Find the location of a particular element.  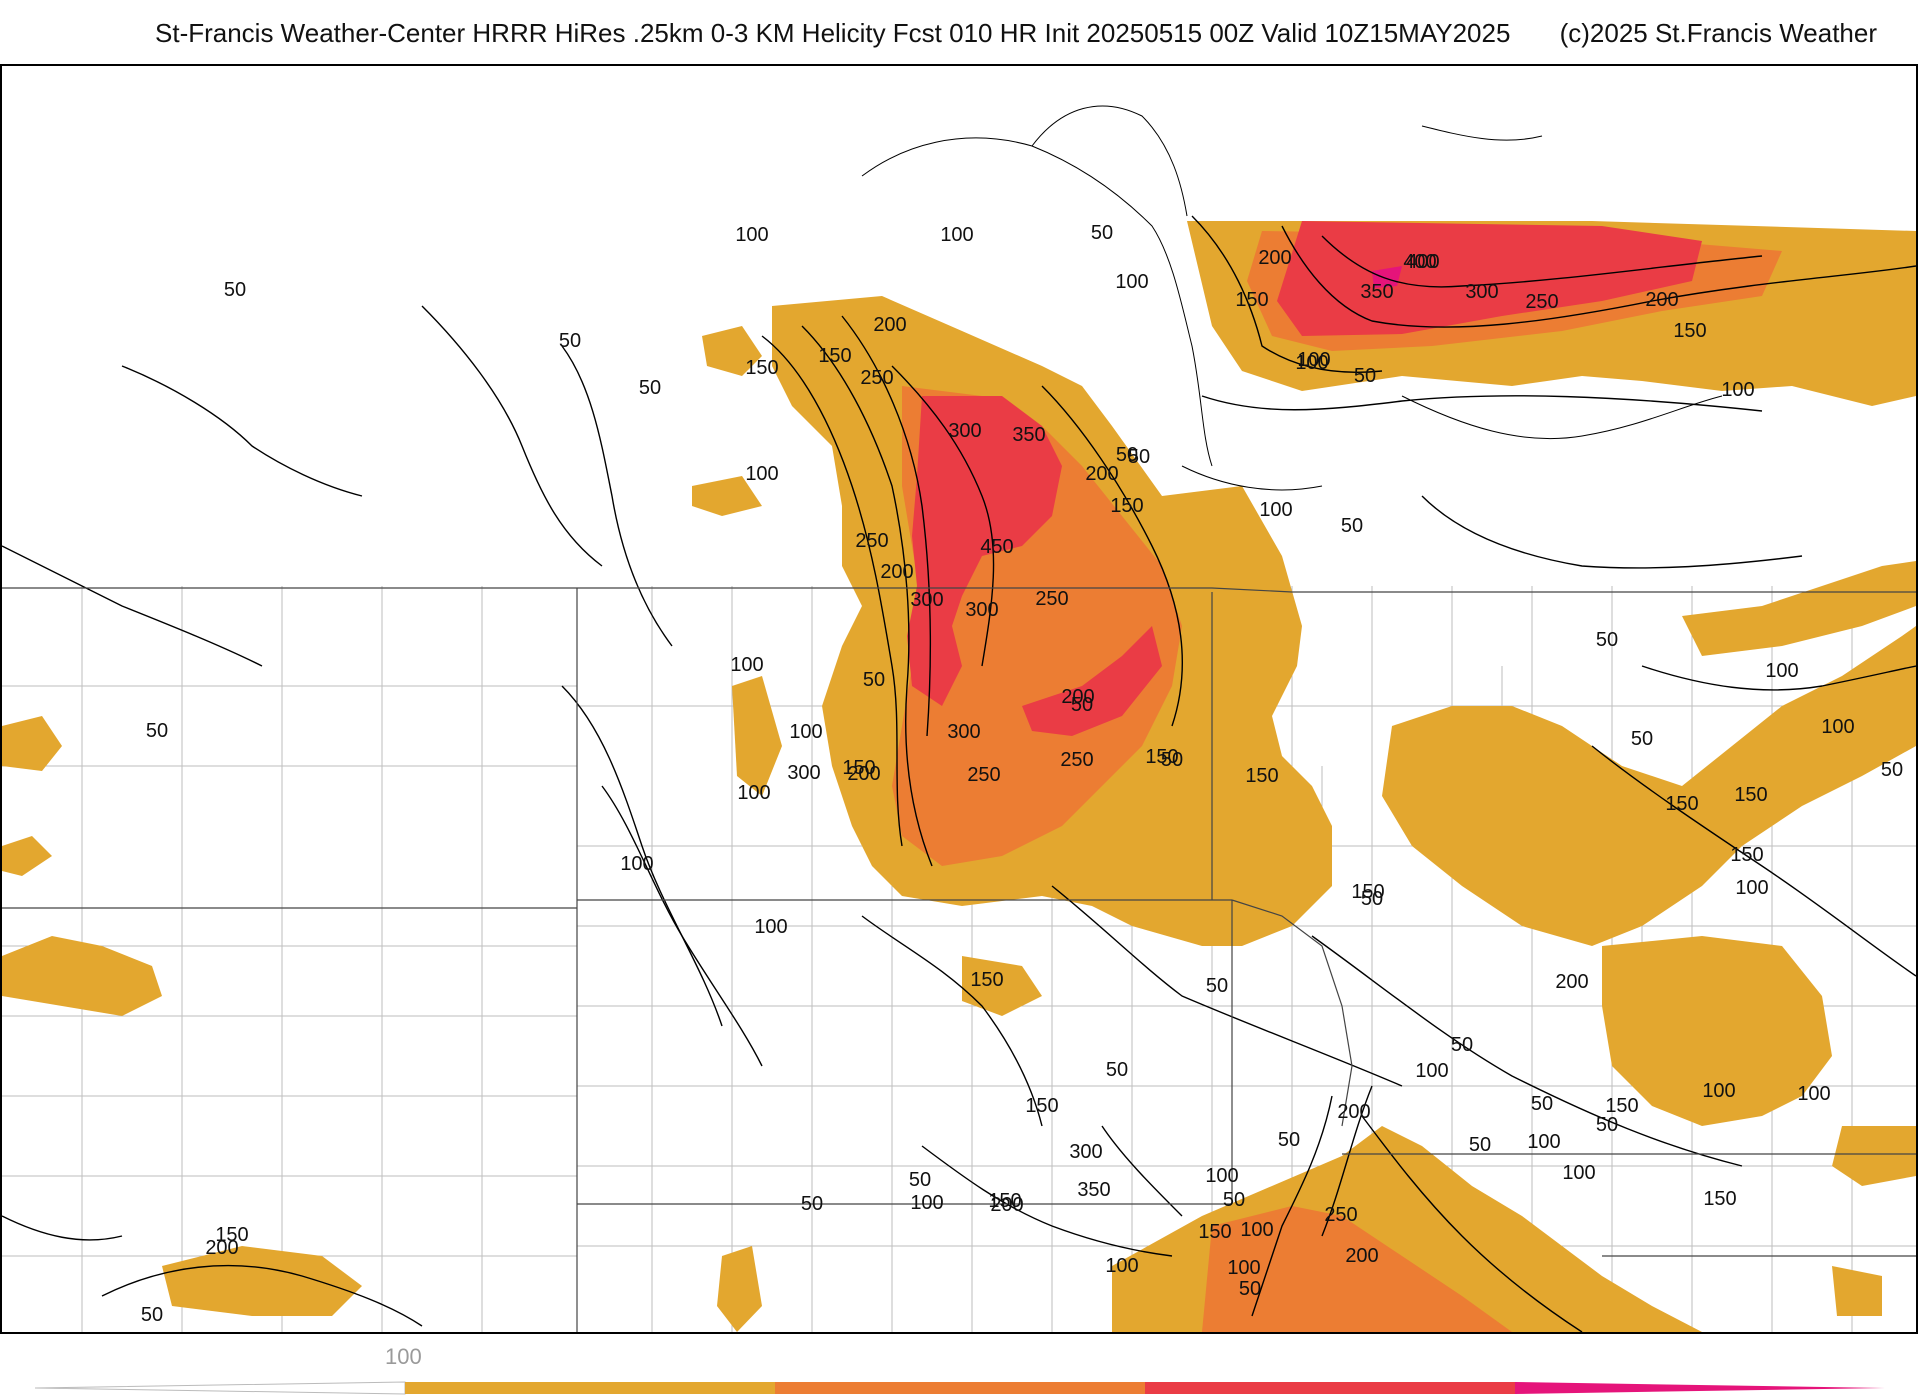

contour-label: 450 is located at coordinates (996, 547).